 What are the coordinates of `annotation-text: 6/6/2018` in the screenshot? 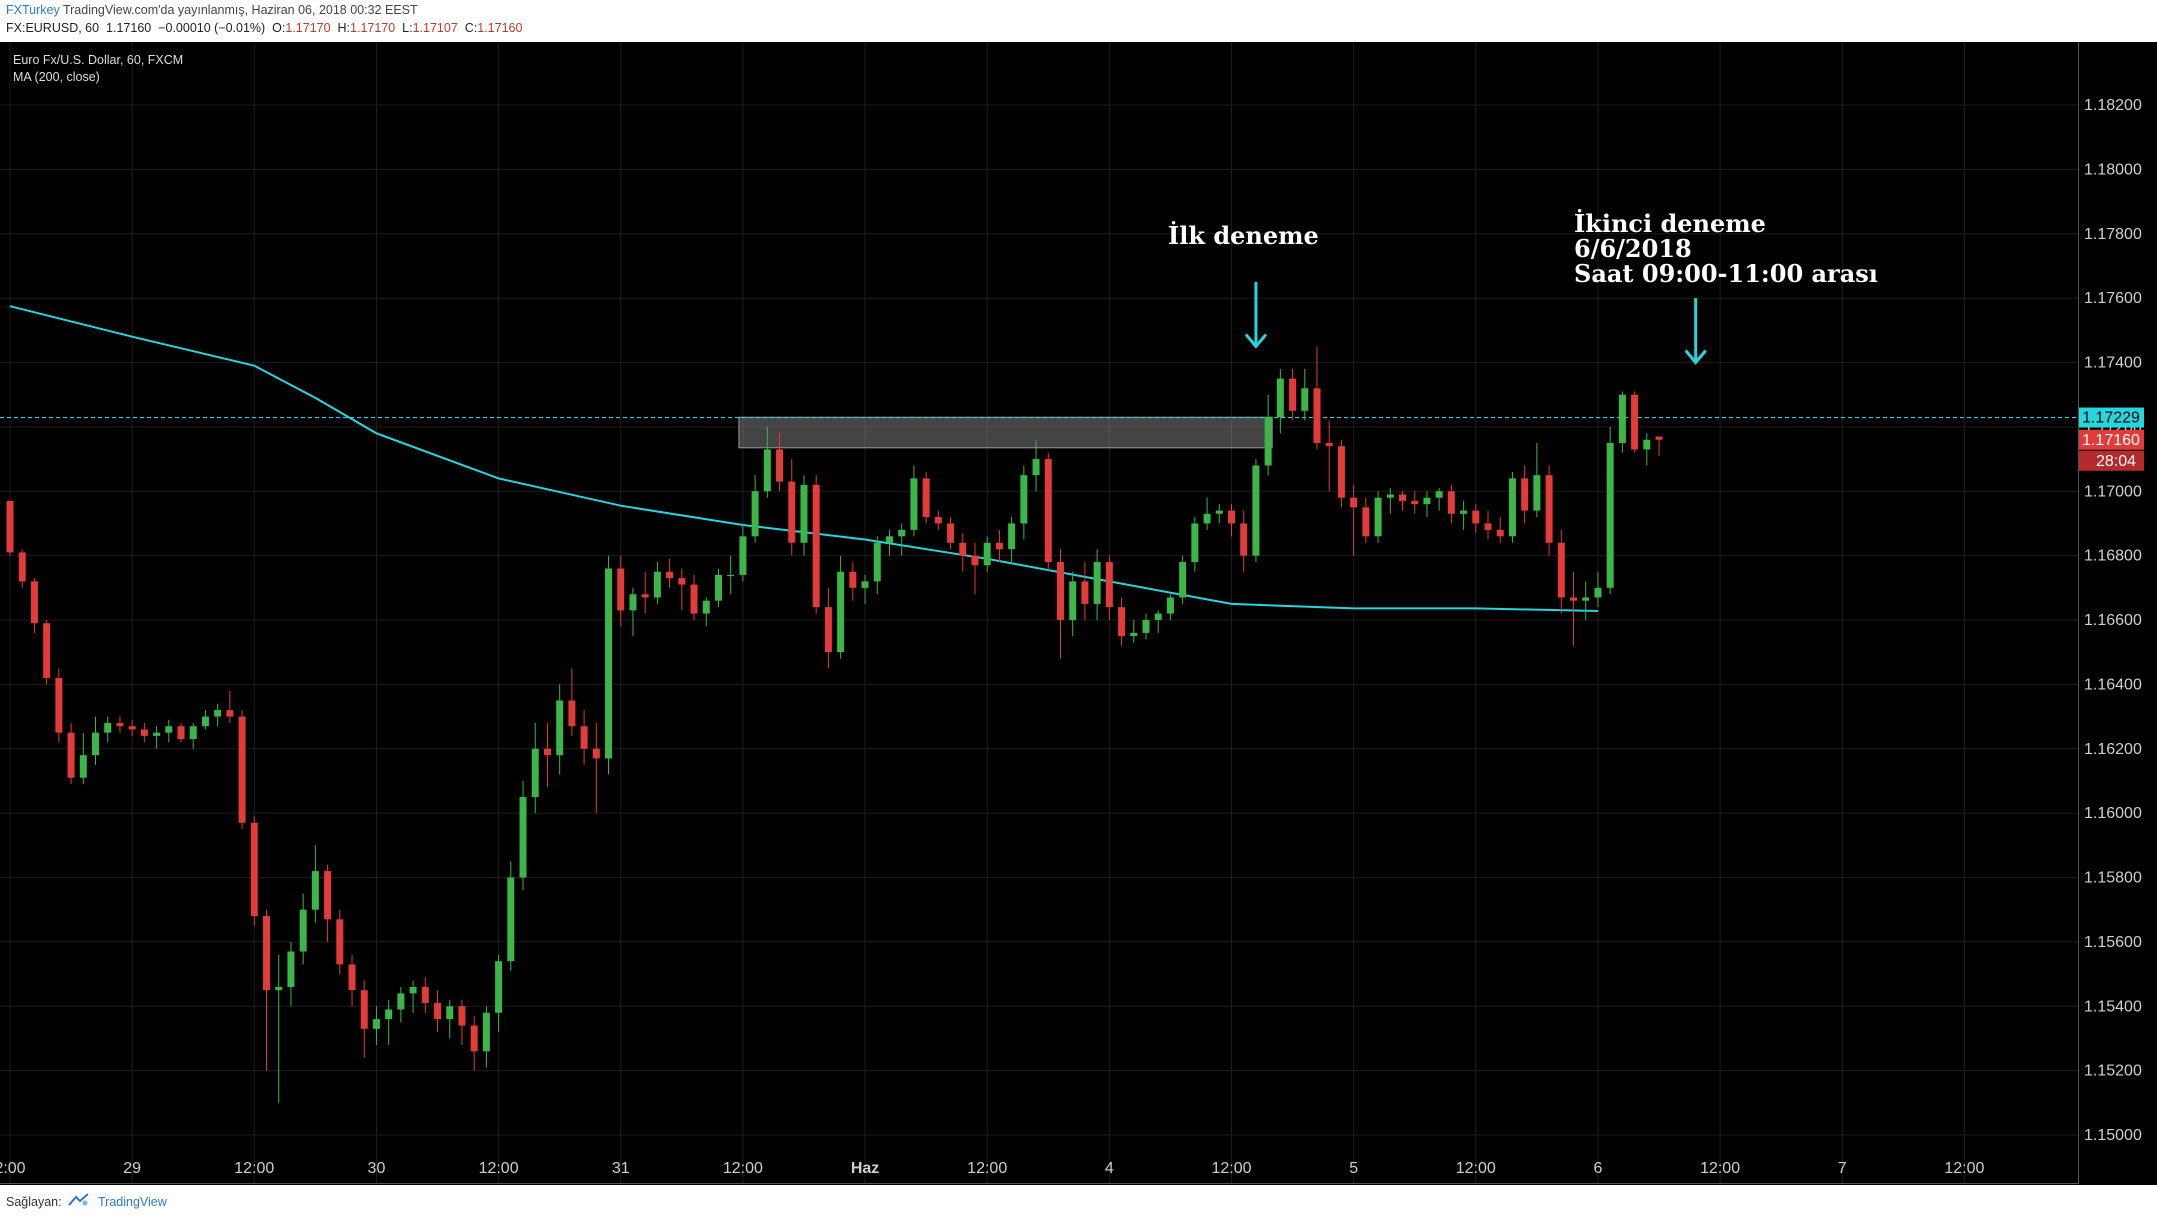 It's located at (1633, 248).